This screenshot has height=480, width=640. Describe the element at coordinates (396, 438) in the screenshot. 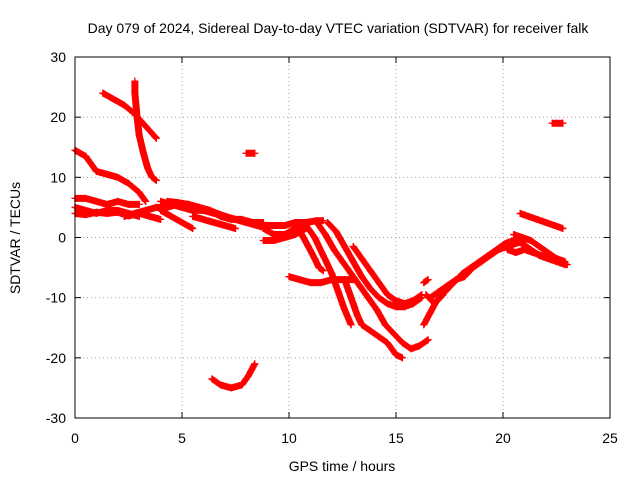

I see `x-tick-label: 15` at that location.